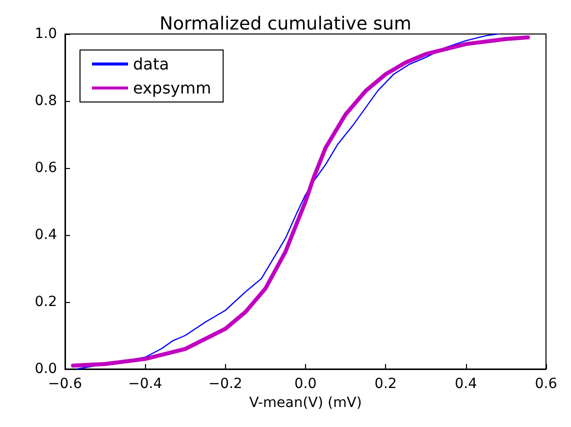  What do you see at coordinates (45, 369) in the screenshot?
I see `y-tick-label: 0.0` at bounding box center [45, 369].